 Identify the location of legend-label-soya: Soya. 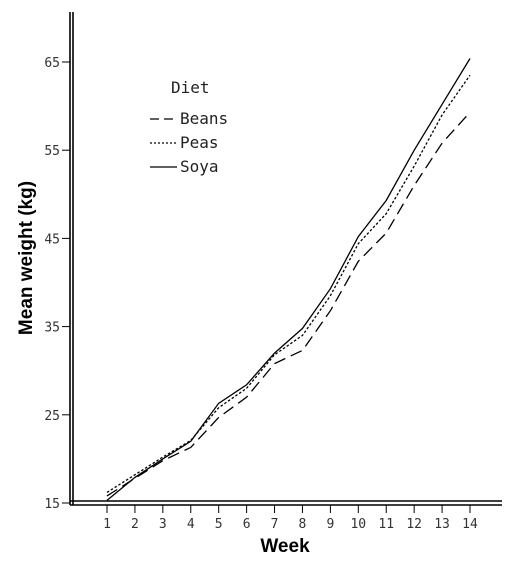
(199, 166).